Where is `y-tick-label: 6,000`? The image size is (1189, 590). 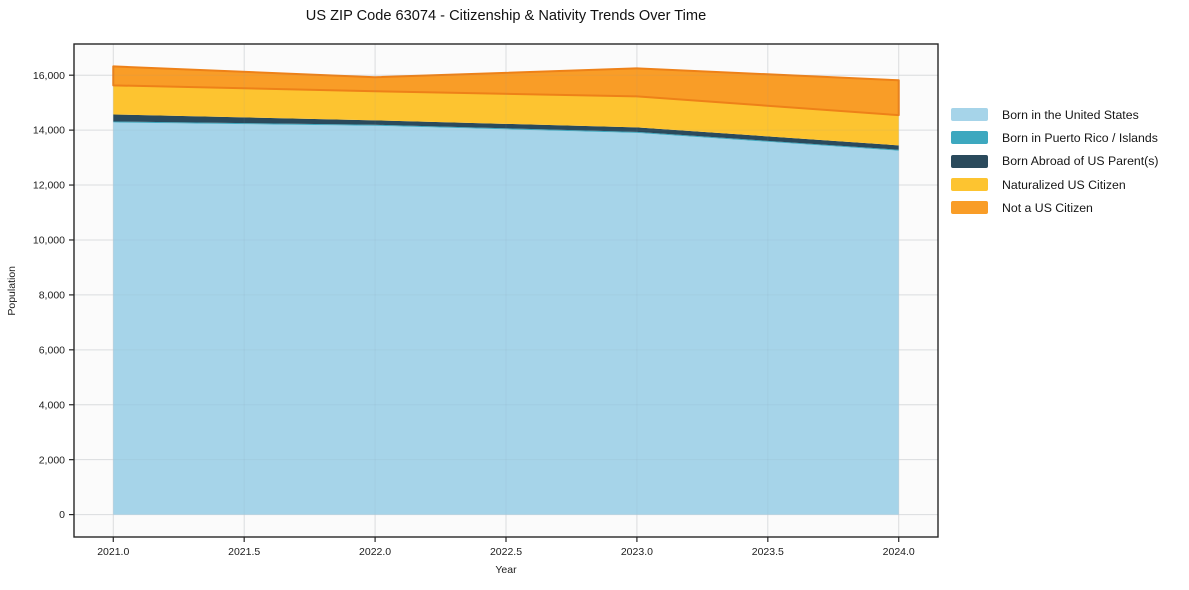
y-tick-label: 6,000 is located at coordinates (52, 350).